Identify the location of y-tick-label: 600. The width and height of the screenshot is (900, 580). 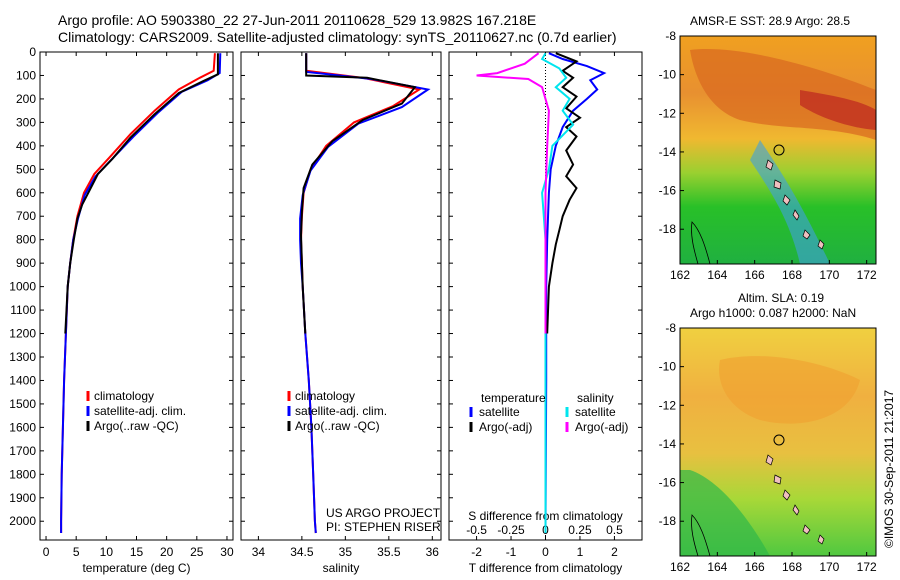
(26, 193).